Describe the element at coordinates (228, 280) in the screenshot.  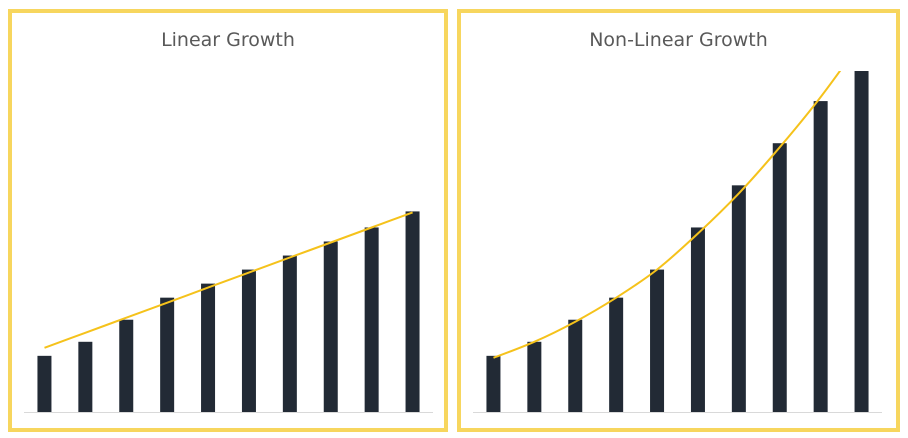
I see `trendline-linear` at that location.